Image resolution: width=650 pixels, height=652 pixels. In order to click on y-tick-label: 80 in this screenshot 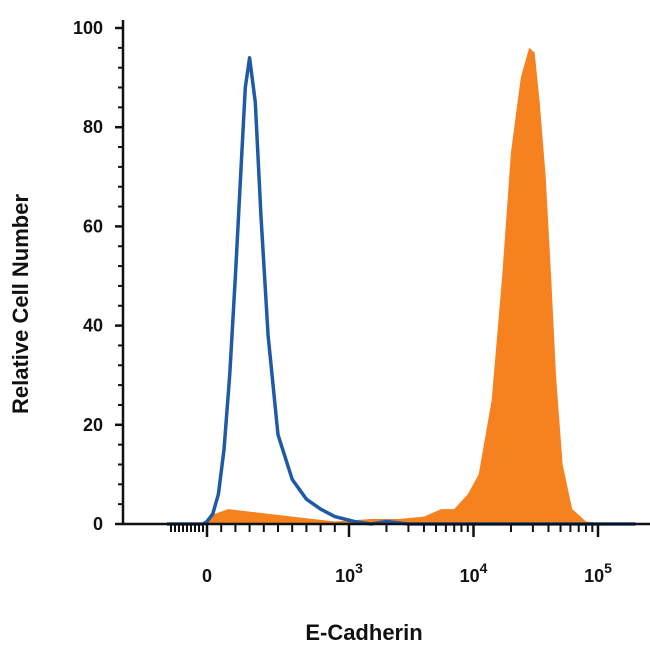, I will do `click(93, 127)`.